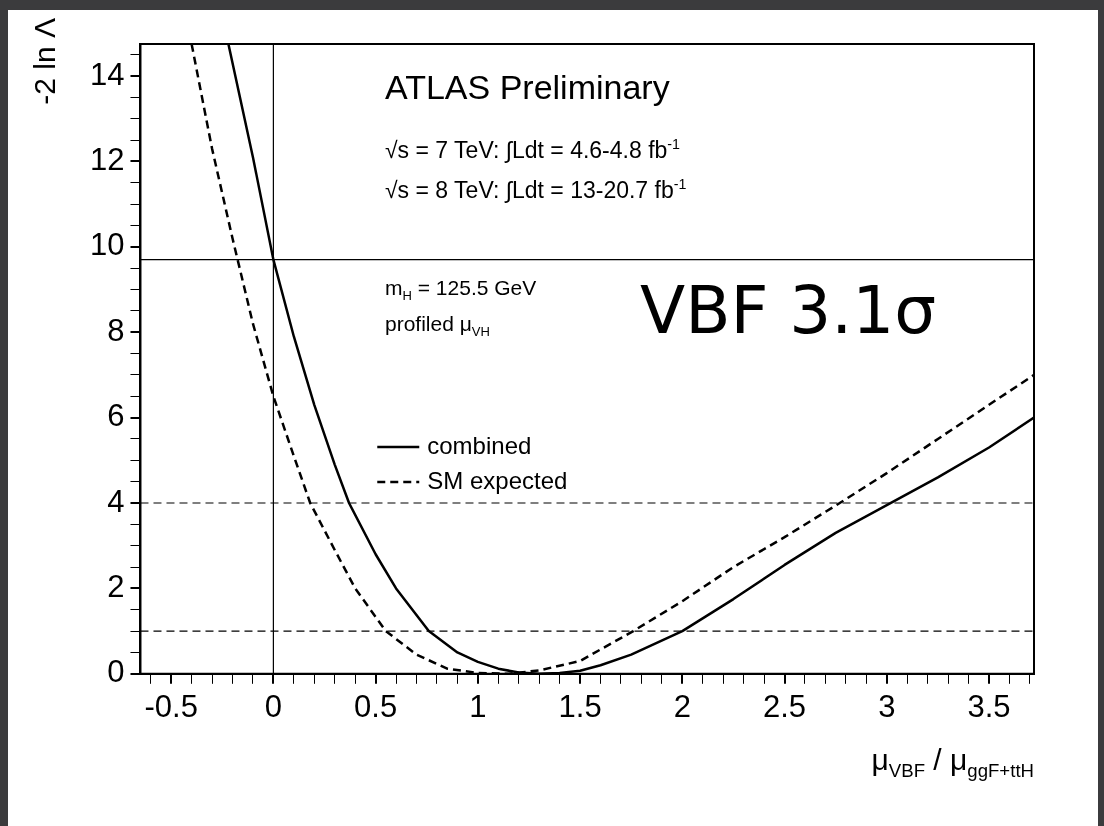  I want to click on y-tick-label: 14, so click(107, 74).